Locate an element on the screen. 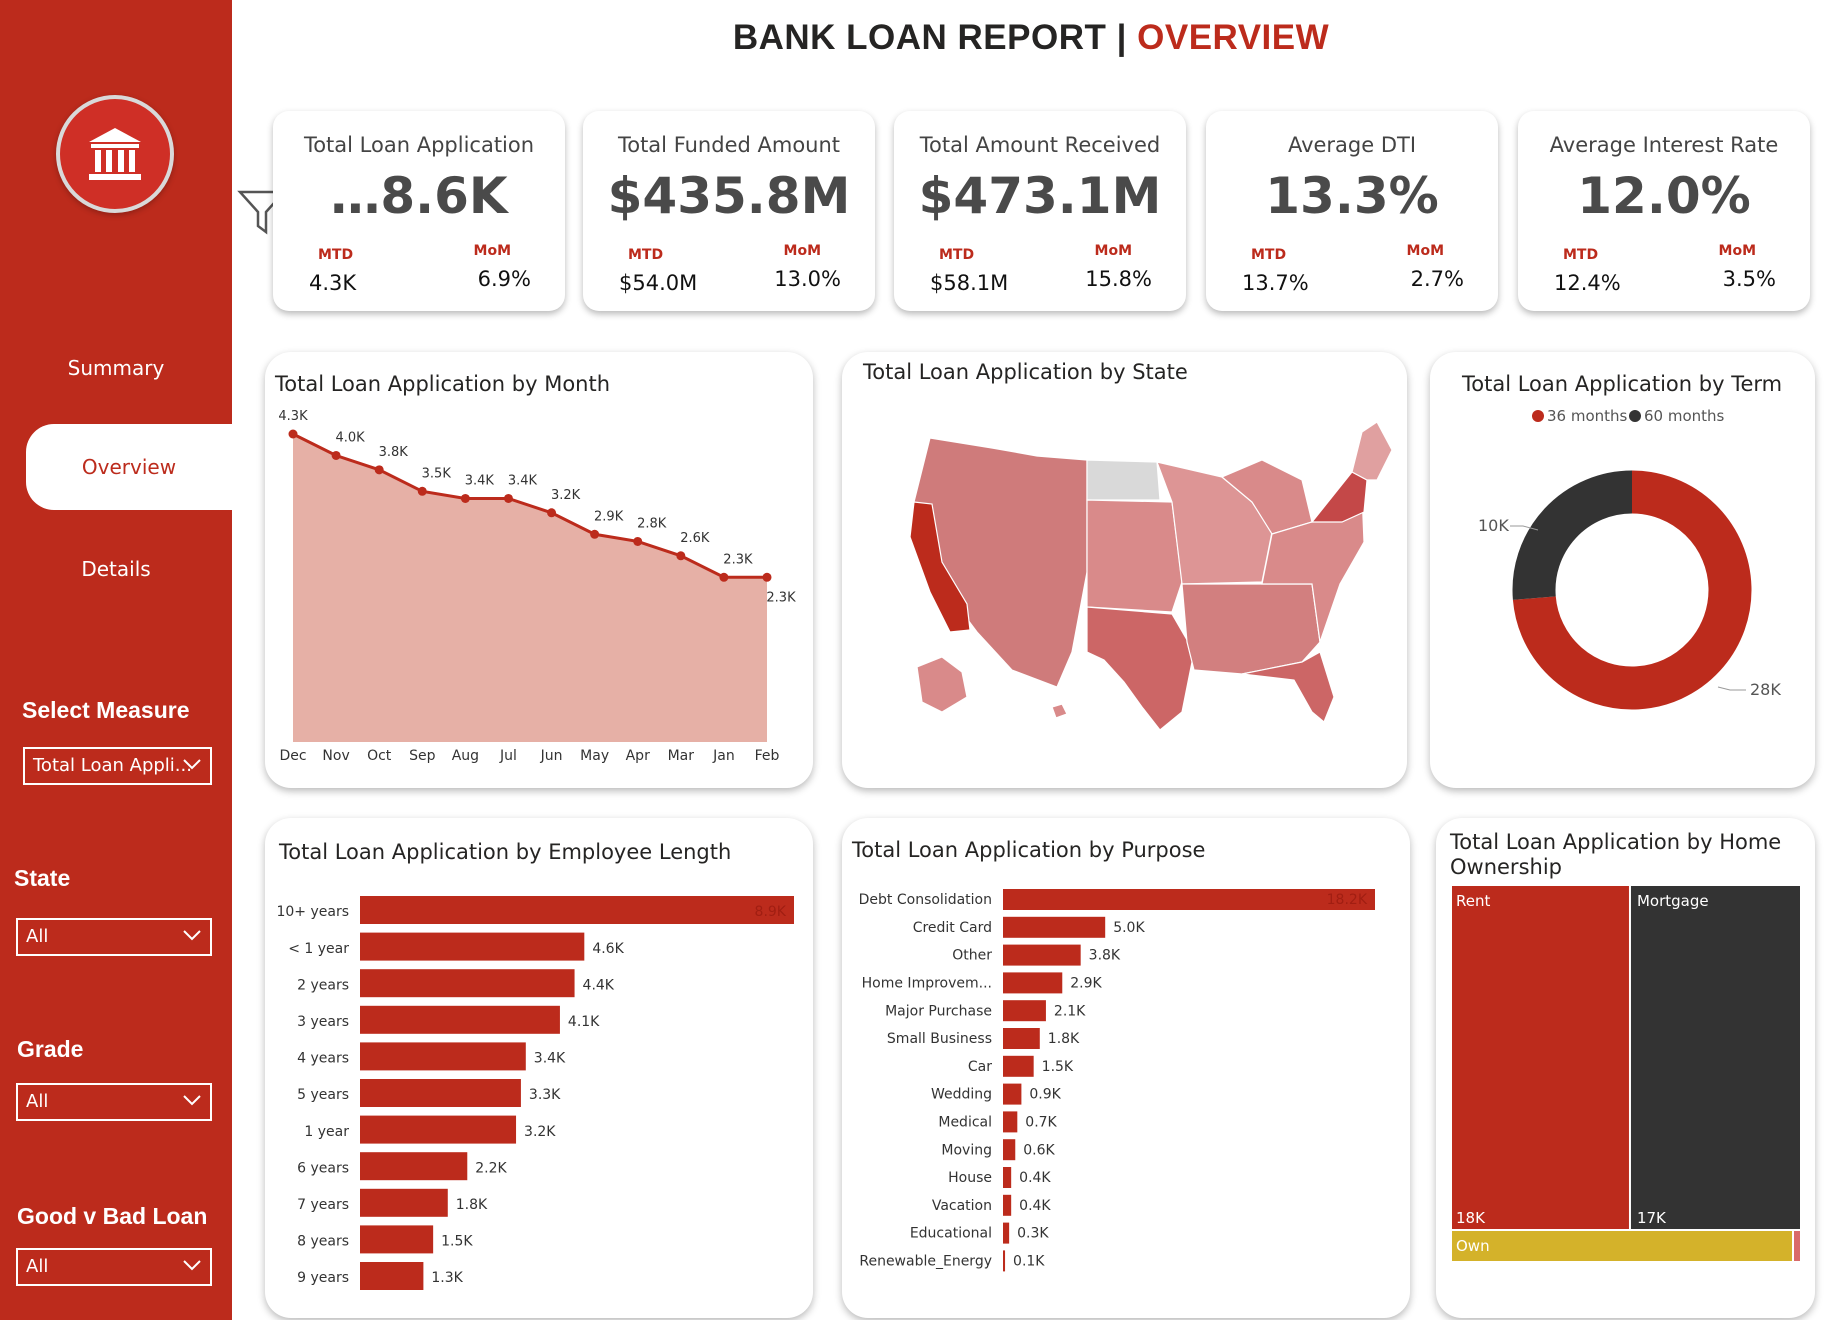  grade-dropdown: All is located at coordinates (114, 1102).